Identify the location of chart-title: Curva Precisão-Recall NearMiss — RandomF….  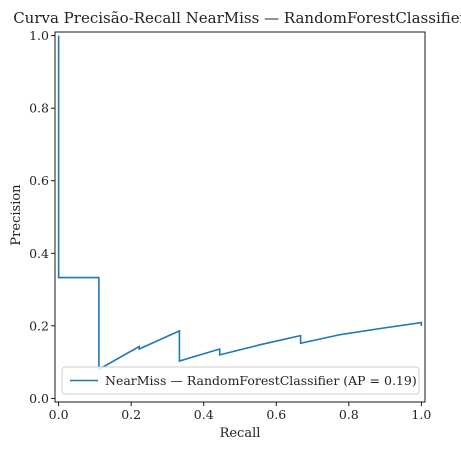
(237, 18).